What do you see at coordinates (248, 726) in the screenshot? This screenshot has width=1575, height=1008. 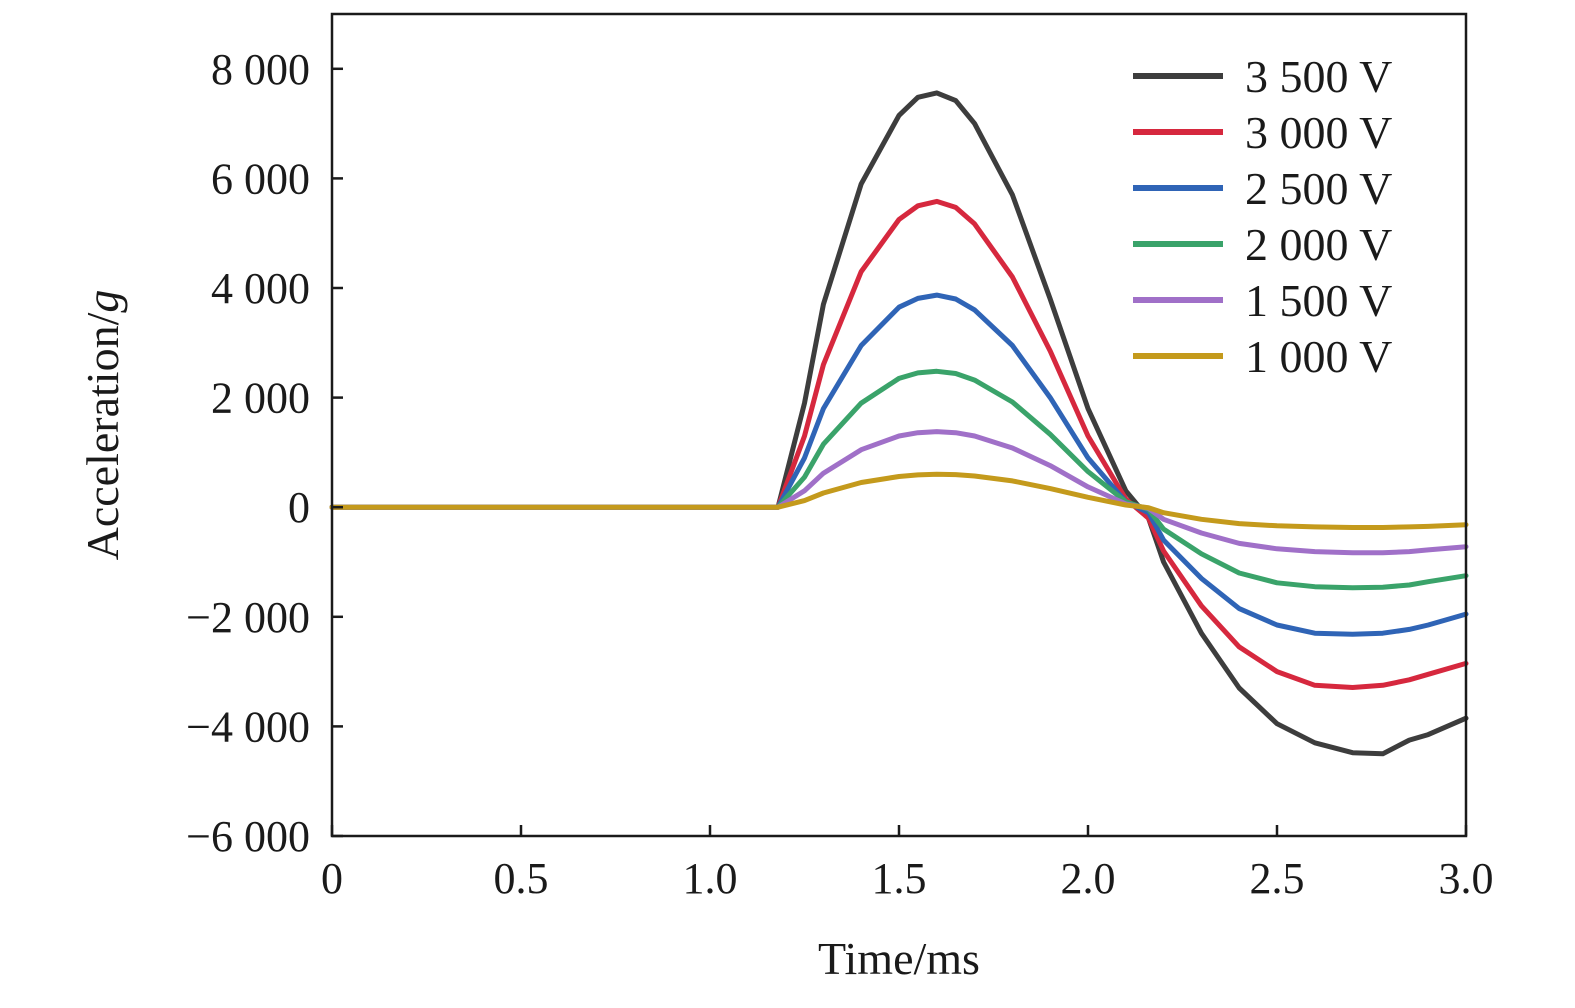 I see `y-tick-label: −4 000` at bounding box center [248, 726].